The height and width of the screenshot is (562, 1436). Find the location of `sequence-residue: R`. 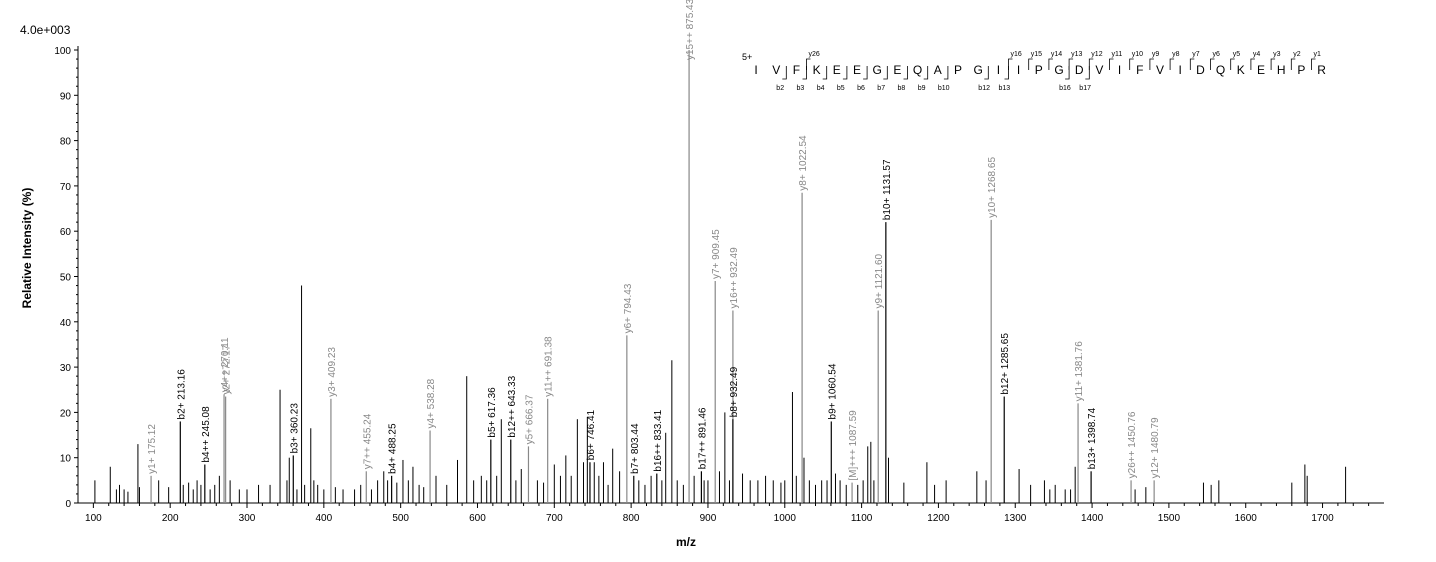

sequence-residue: R is located at coordinates (1321, 70).